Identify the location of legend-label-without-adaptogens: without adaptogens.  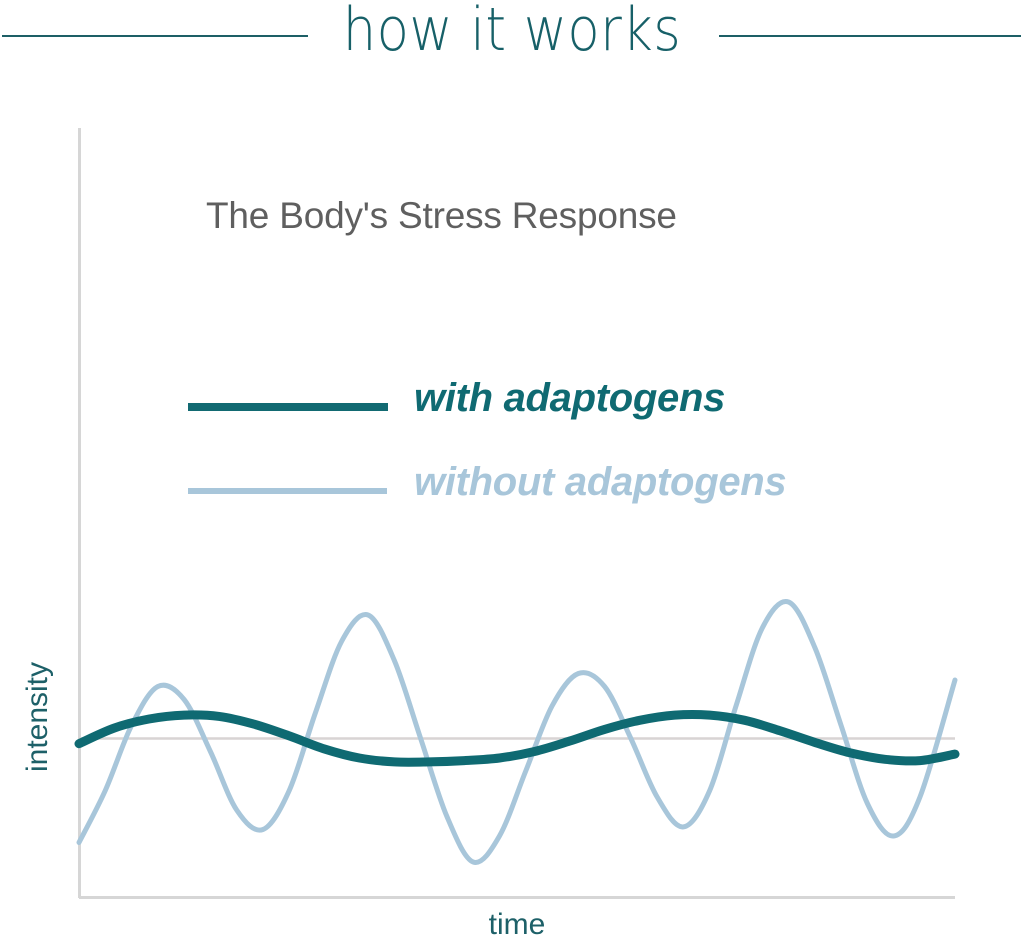
(600, 482).